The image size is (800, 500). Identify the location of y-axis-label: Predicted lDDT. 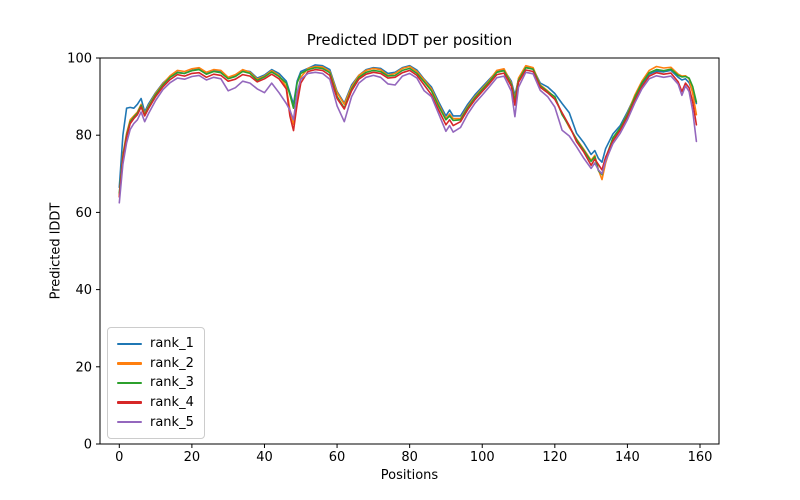
(56, 251).